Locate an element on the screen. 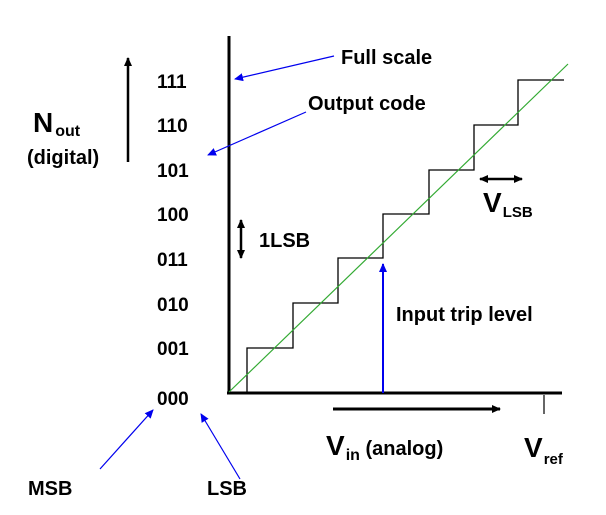  vlsb-label-subscript: LSB is located at coordinates (518, 212).